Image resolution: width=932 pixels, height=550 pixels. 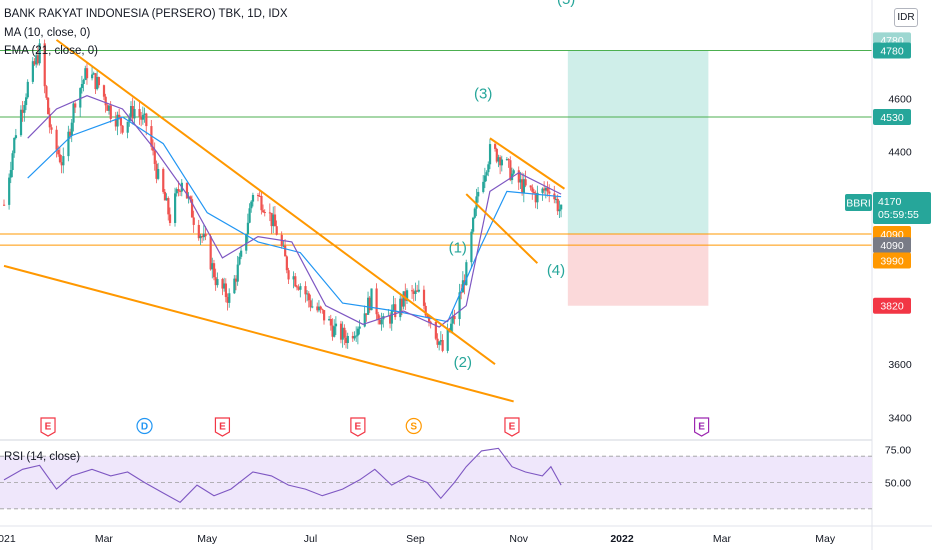 I want to click on x-tick-0: 2021, so click(x=8, y=539).